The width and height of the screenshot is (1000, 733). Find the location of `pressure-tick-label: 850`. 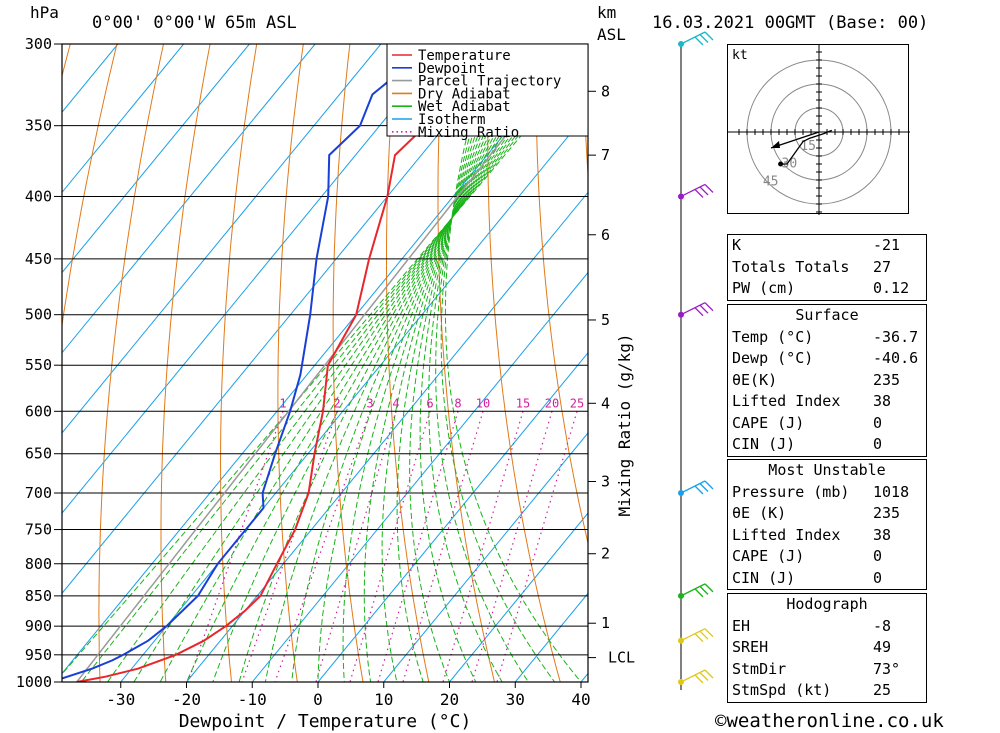

pressure-tick-label: 850 is located at coordinates (38, 596).